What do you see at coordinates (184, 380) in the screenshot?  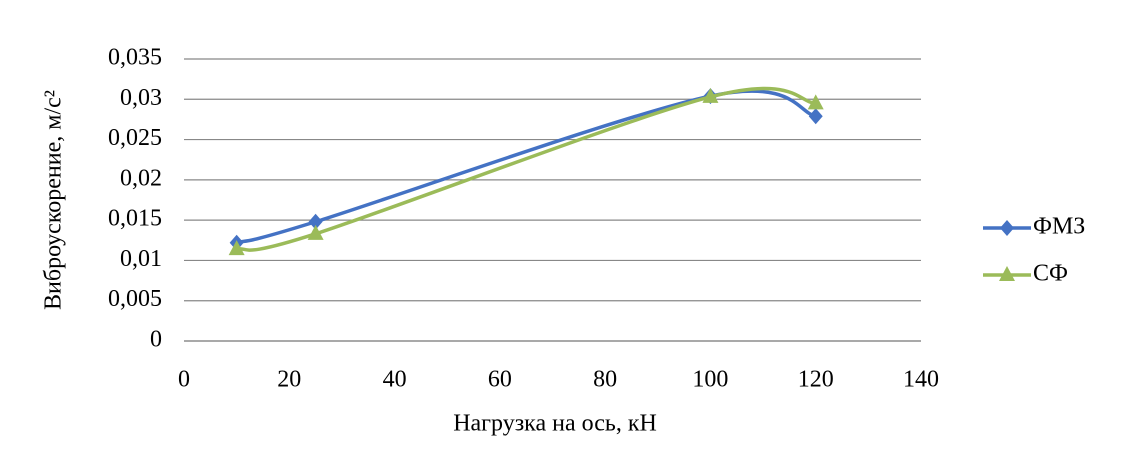 I see `x-tick-label: 0` at bounding box center [184, 380].